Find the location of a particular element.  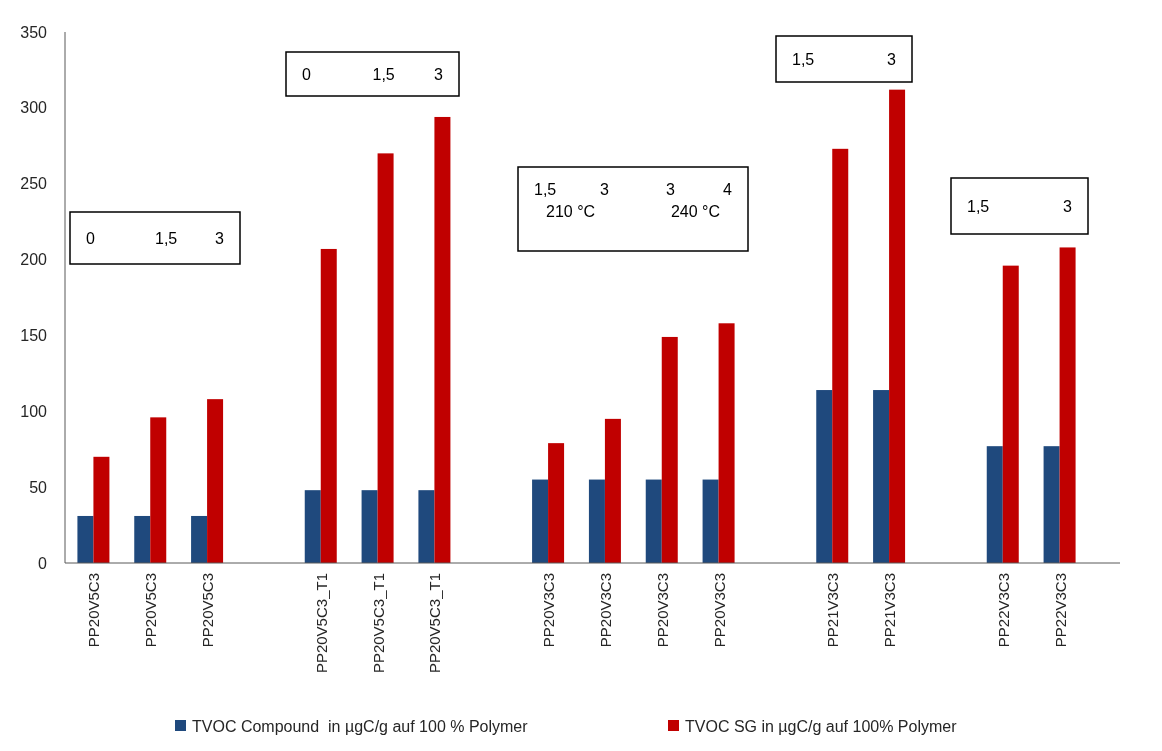

y-tick-label: 100 is located at coordinates (34, 411).